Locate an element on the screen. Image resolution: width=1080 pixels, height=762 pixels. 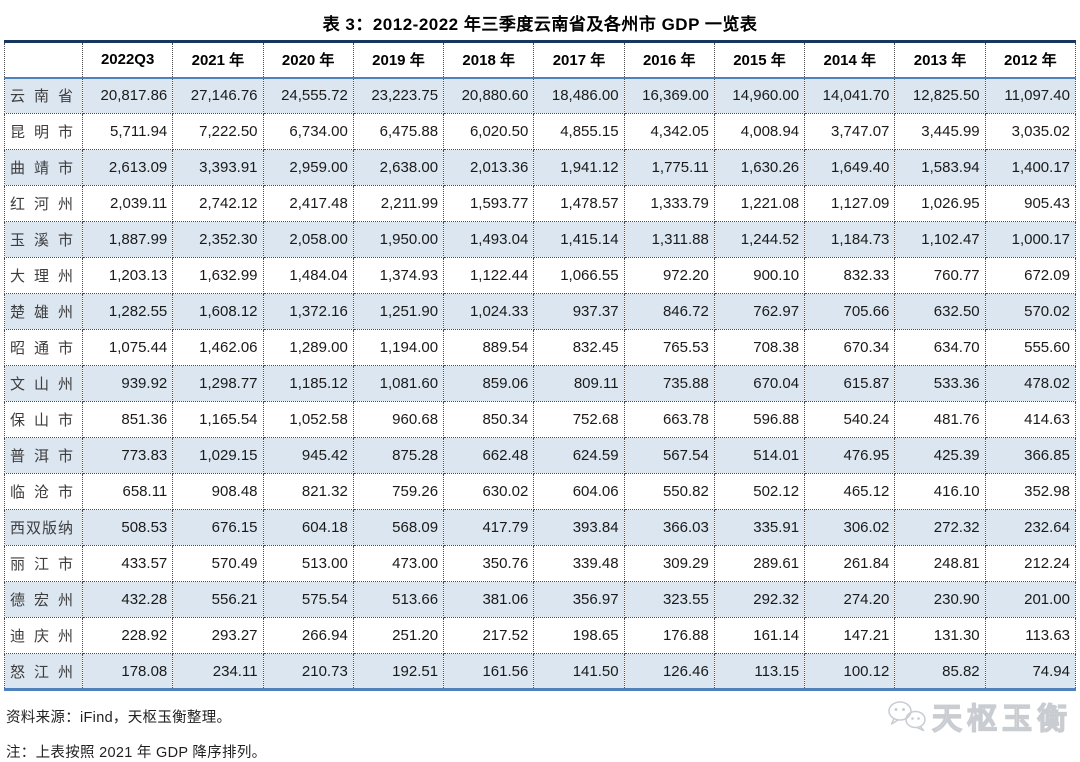
gdp-value-cell: 24,555.72 is located at coordinates (308, 95).